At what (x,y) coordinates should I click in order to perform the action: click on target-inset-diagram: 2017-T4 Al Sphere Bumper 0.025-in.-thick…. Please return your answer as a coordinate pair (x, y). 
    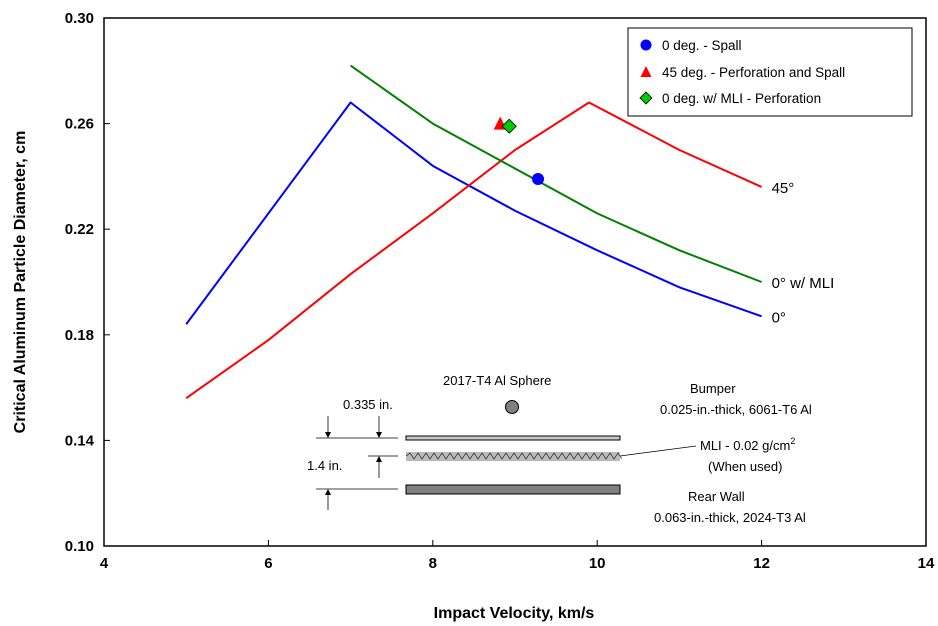
    Looking at the image, I should click on (559, 449).